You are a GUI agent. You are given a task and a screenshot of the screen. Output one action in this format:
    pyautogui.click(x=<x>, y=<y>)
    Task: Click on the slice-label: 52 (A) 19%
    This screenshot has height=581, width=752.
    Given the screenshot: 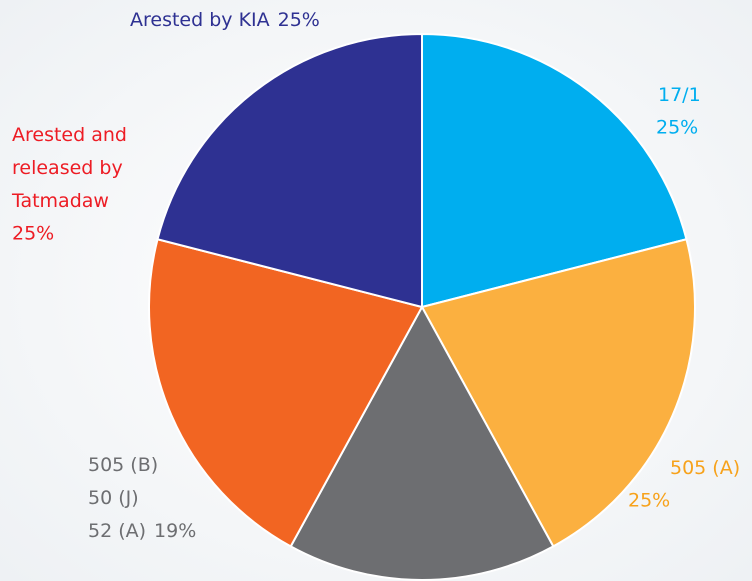 What is the action you would take?
    pyautogui.click(x=142, y=531)
    